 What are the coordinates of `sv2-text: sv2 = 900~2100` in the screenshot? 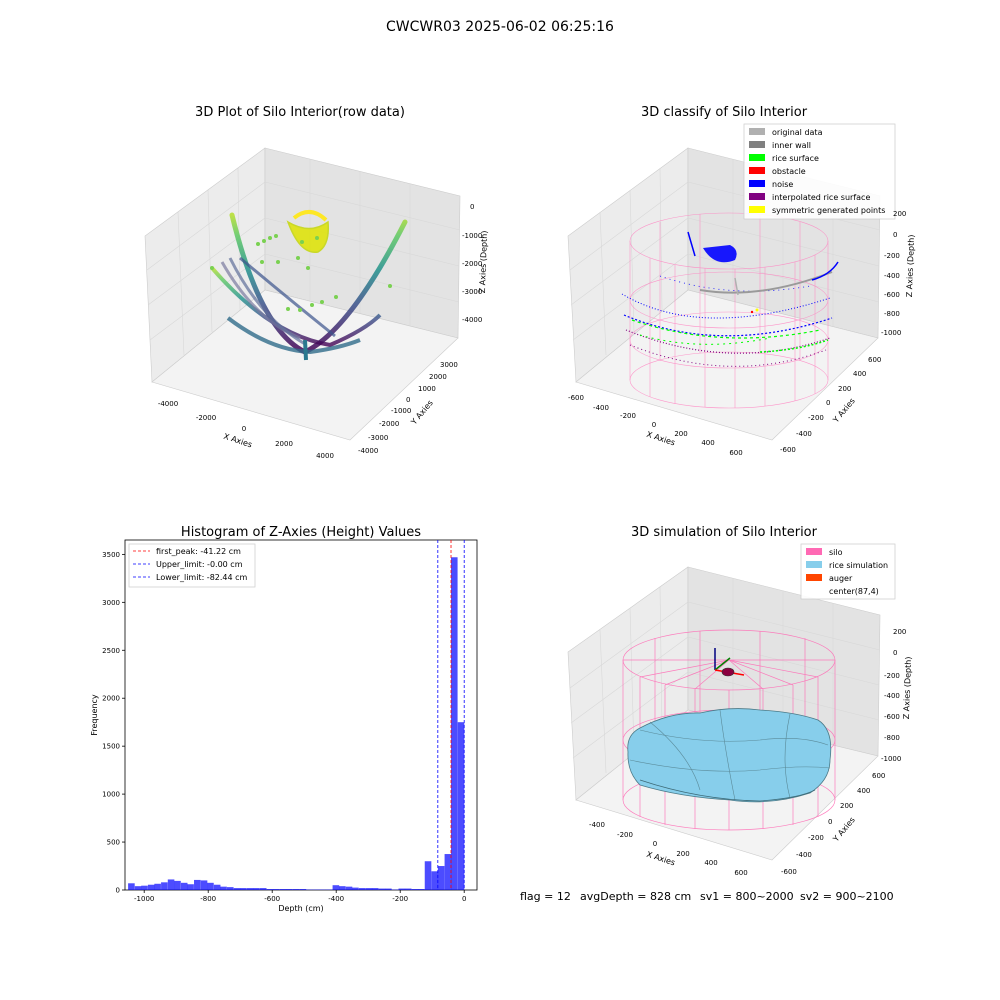 It's located at (847, 896).